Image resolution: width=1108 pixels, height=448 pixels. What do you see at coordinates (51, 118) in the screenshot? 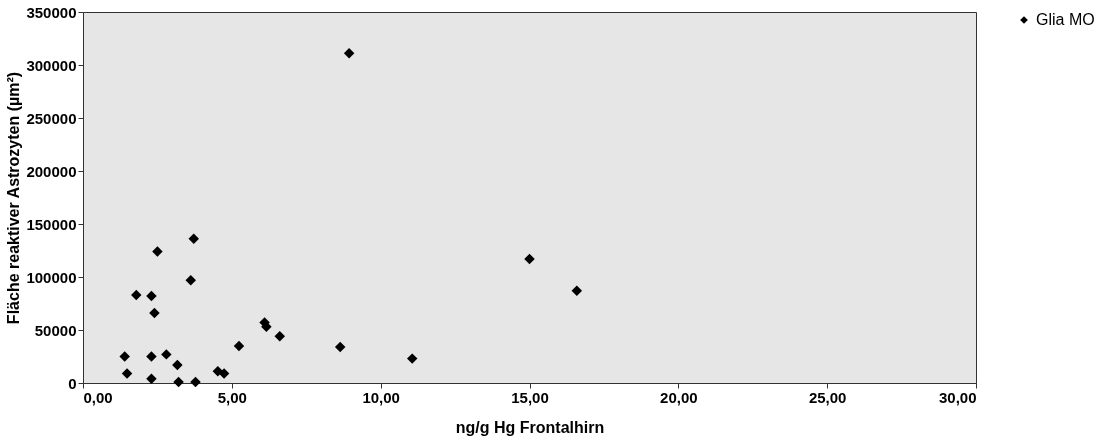
I see `y-tick-label: 250000` at bounding box center [51, 118].